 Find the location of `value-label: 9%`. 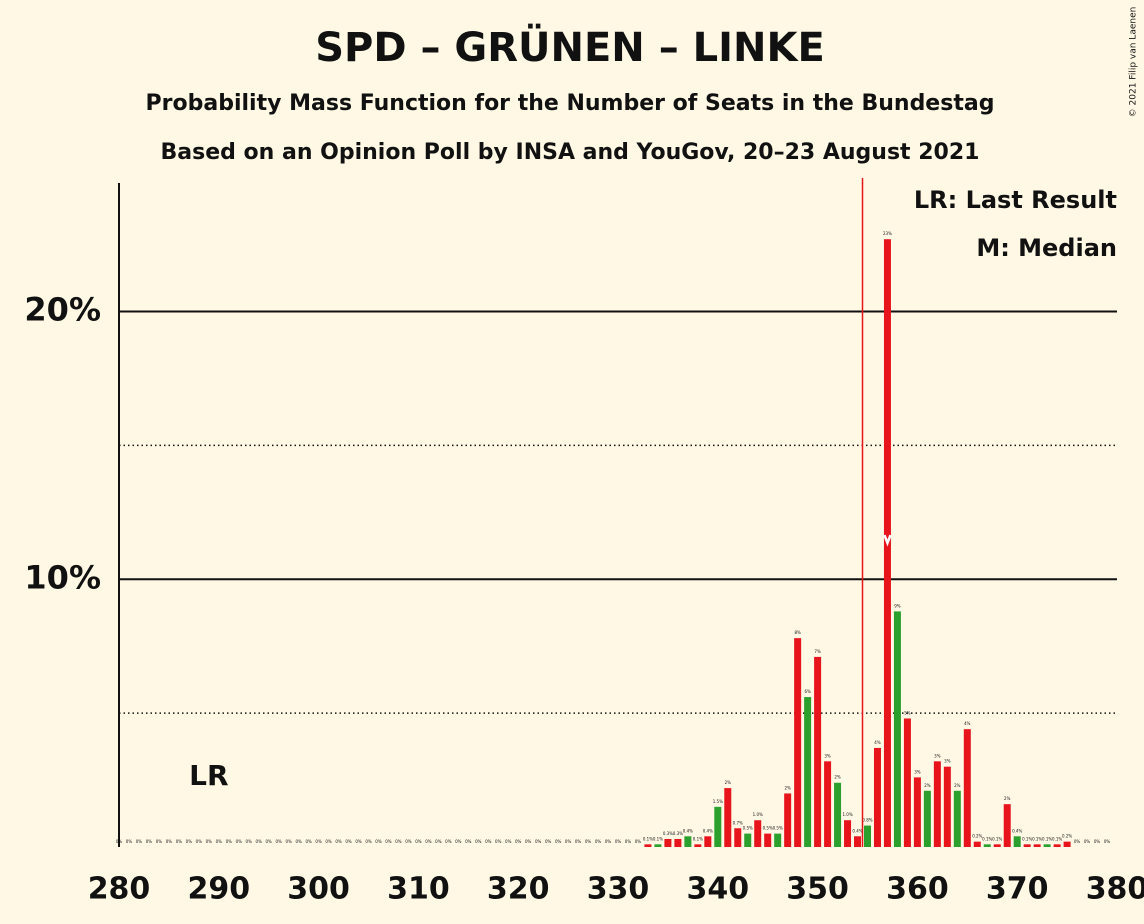

value-label: 9% is located at coordinates (897, 605).